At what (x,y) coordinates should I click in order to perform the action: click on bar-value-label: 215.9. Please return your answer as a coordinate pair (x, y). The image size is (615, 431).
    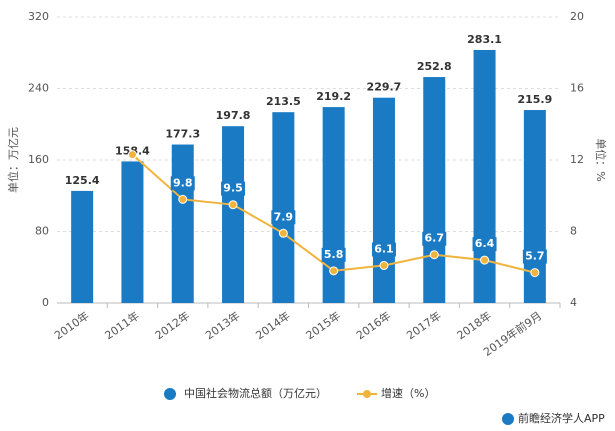
    Looking at the image, I should click on (534, 99).